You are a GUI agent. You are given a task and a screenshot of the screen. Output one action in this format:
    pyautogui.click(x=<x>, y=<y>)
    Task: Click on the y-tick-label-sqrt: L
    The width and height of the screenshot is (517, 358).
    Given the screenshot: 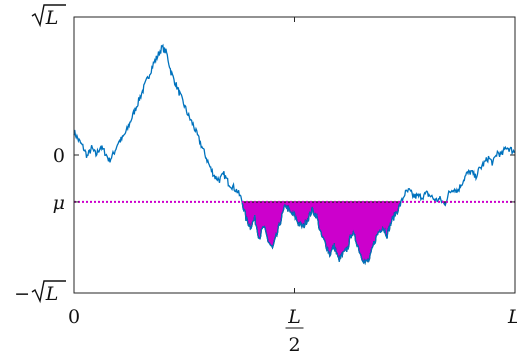 What is the action you would take?
    pyautogui.click(x=48, y=16)
    